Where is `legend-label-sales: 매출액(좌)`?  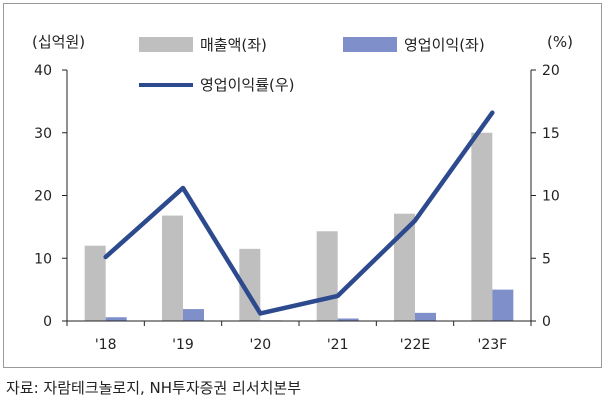
legend-label-sales: 매출액(좌) is located at coordinates (233, 45).